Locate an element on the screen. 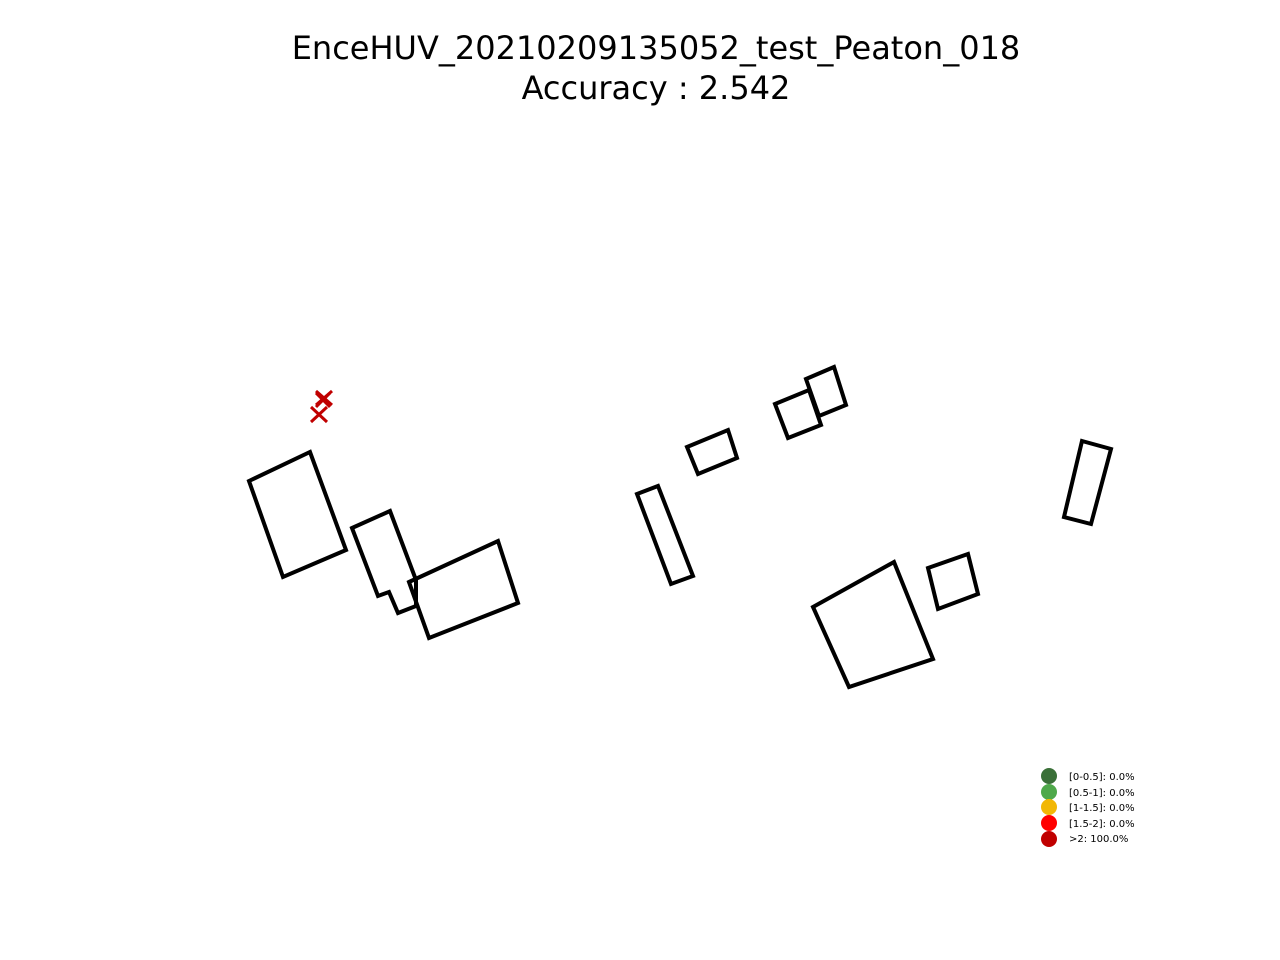 This screenshot has height=960, width=1280. figure-title: EnceHUV_20210209135052_test_Peaton_018 is located at coordinates (656, 48).